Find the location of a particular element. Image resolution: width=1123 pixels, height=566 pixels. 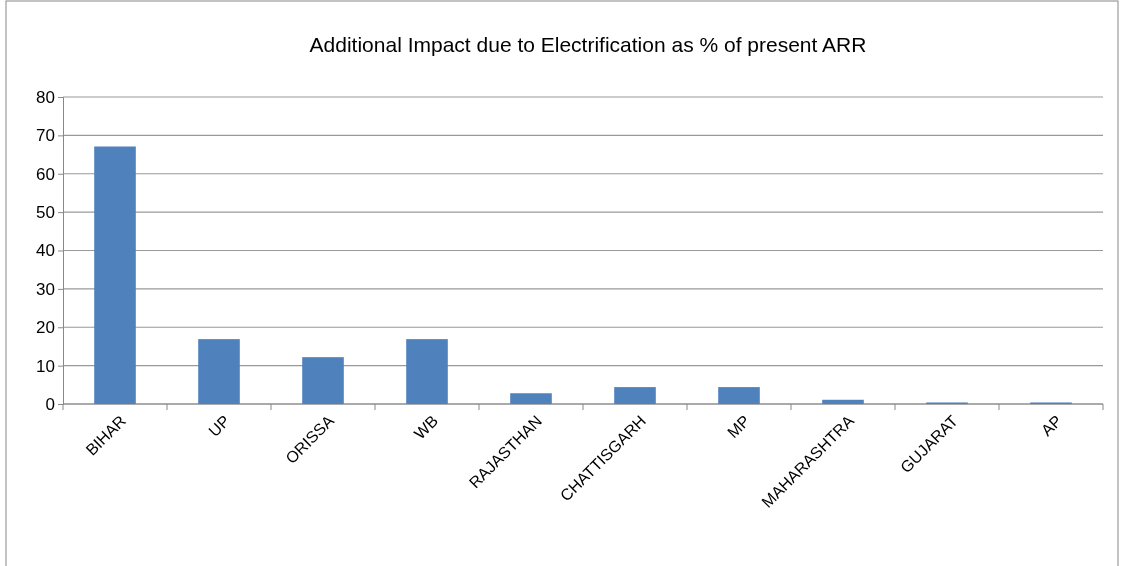

x-tick-label: AP is located at coordinates (1051, 426).